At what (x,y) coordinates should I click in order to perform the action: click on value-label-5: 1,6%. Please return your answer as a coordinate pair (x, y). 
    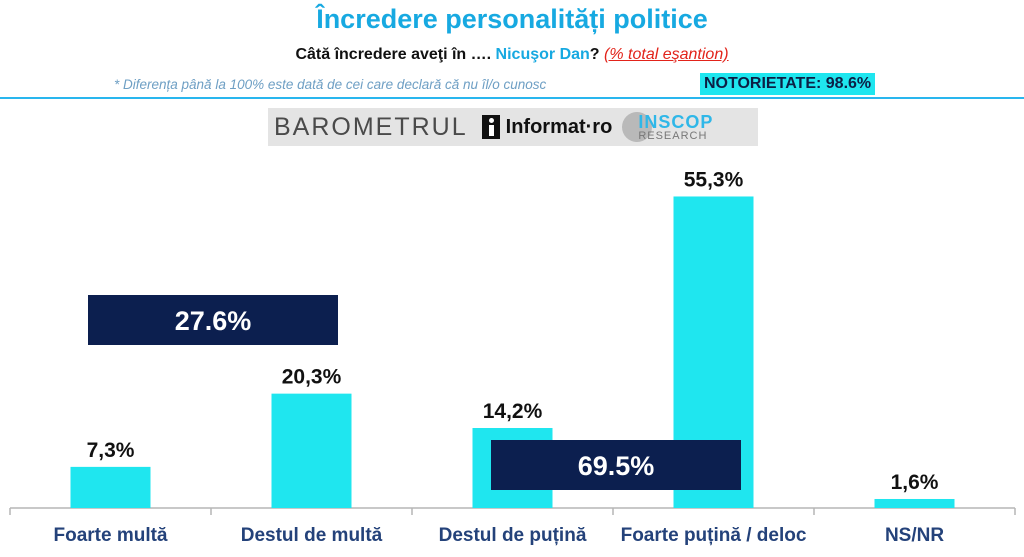
    Looking at the image, I should click on (915, 482).